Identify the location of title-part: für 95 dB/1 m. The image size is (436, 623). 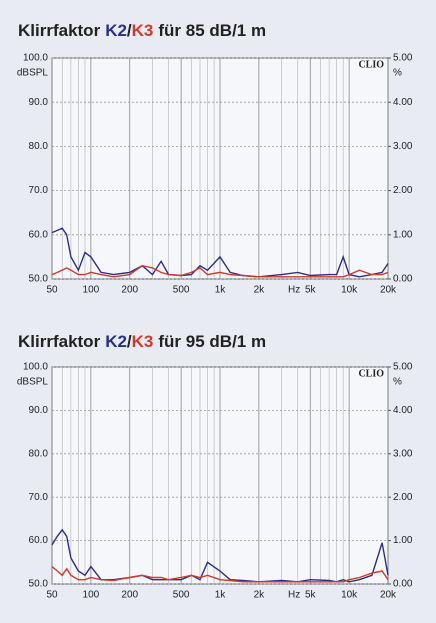
(212, 341).